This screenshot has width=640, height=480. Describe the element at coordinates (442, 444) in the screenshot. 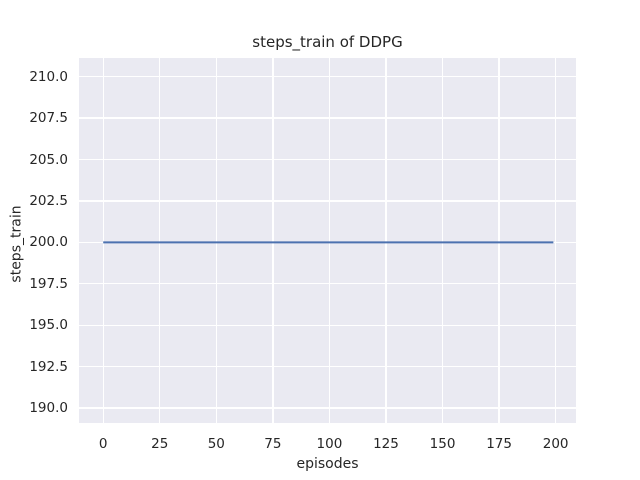

I see `x-tick-label: 150` at that location.